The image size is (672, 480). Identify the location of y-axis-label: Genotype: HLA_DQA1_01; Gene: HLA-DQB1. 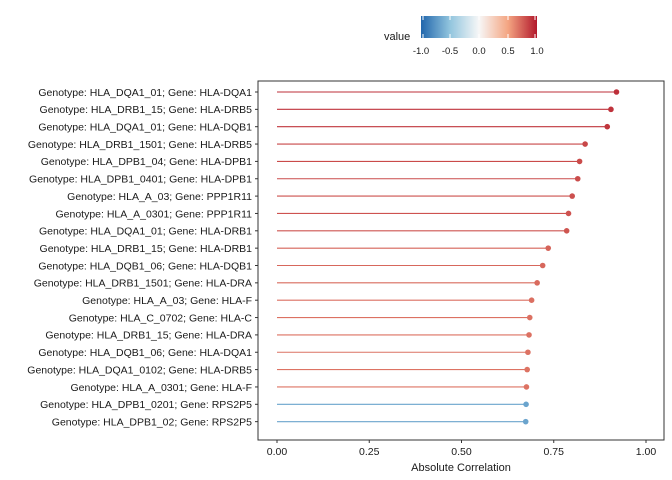
(145, 128).